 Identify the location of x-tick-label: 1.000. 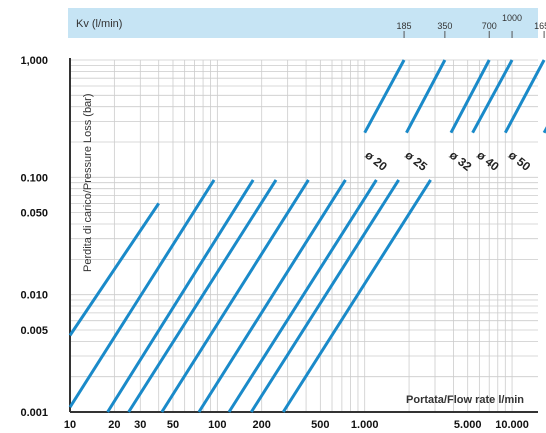
(365, 425).